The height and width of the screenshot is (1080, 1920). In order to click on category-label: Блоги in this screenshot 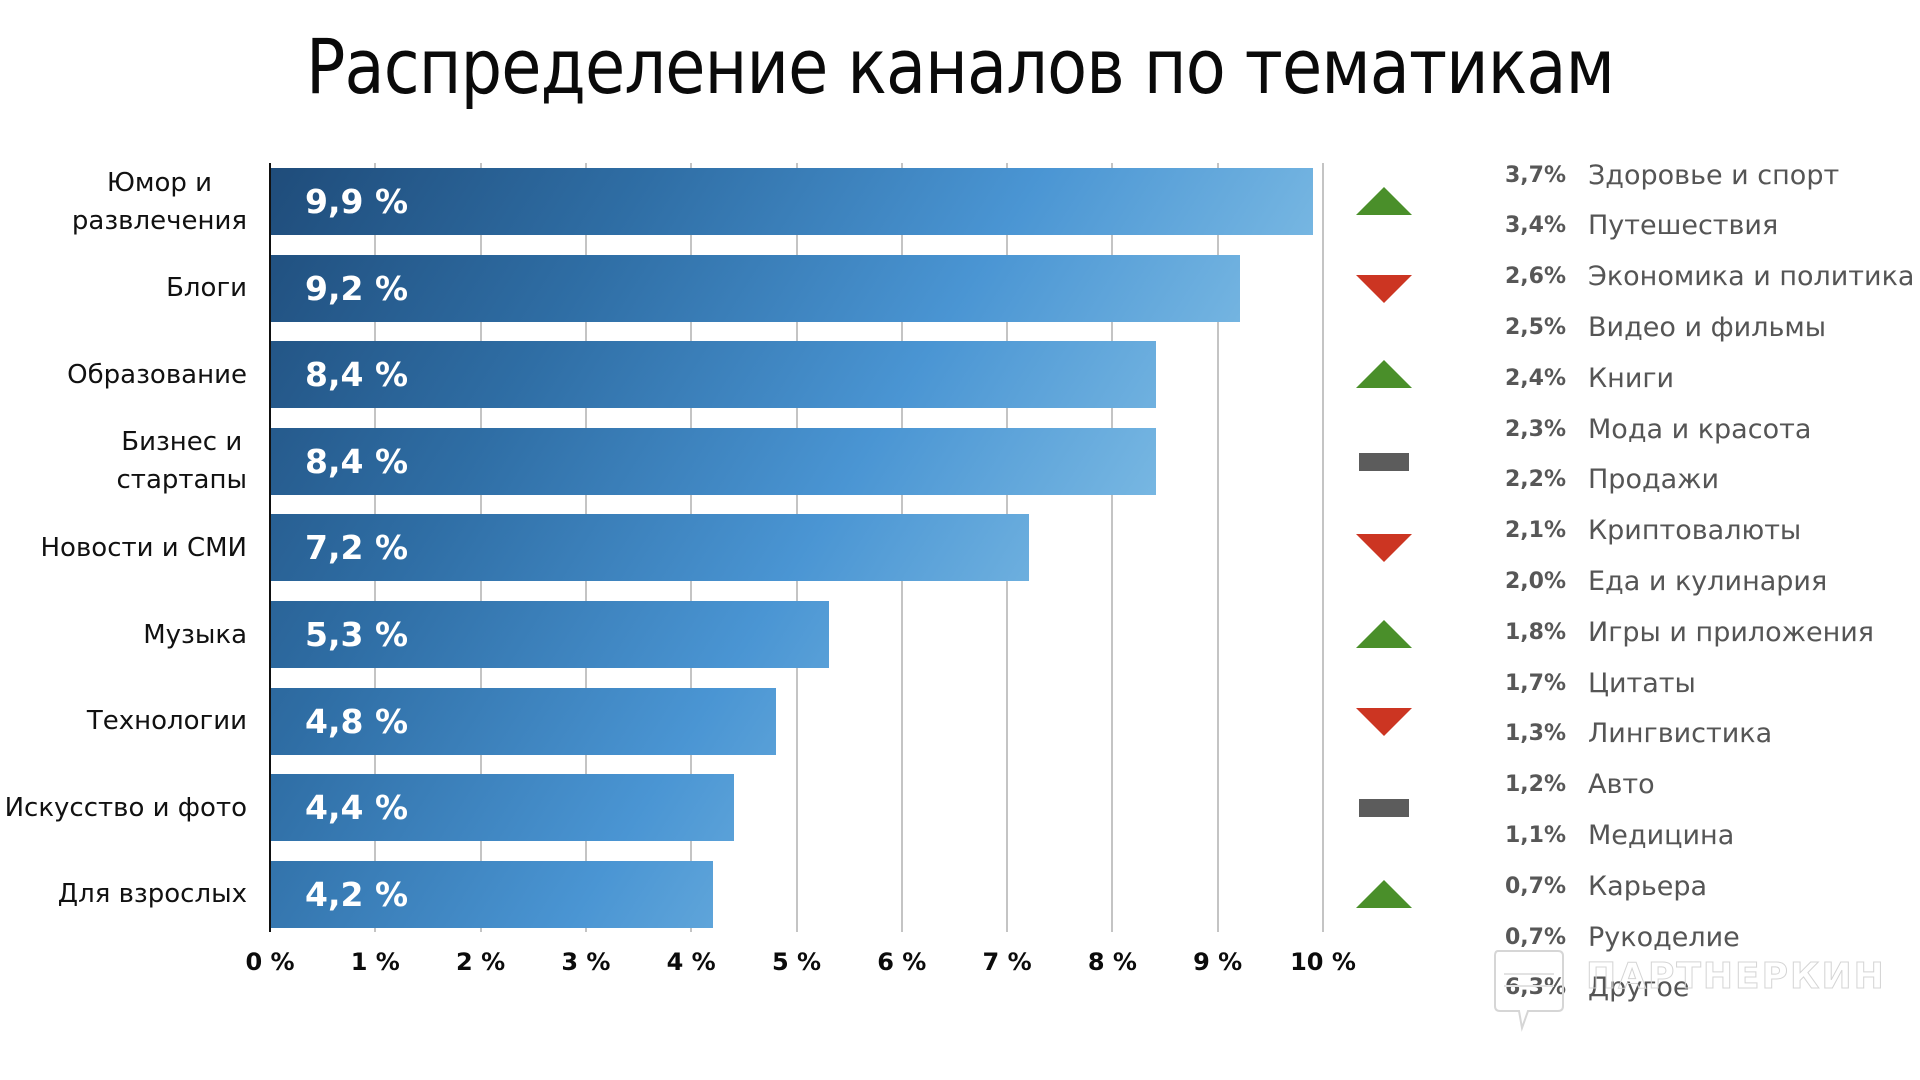, I will do `click(123, 288)`.